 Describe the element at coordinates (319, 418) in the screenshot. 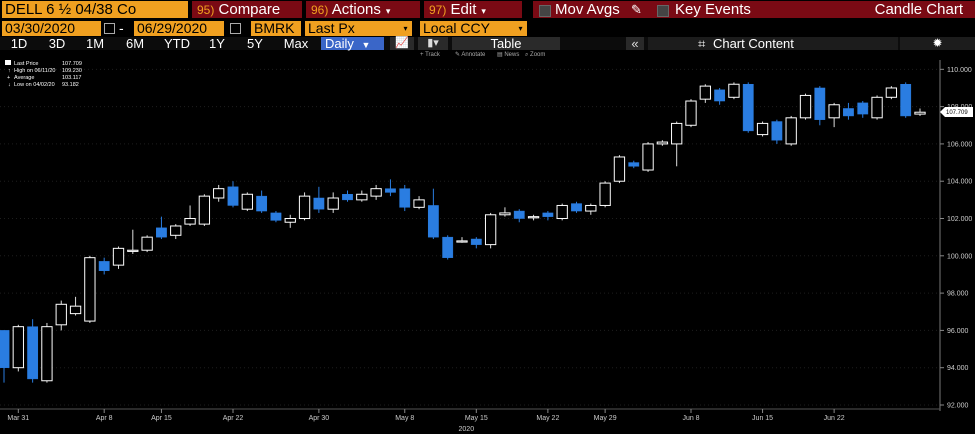

I see `x-tick-label: Apr 30` at that location.